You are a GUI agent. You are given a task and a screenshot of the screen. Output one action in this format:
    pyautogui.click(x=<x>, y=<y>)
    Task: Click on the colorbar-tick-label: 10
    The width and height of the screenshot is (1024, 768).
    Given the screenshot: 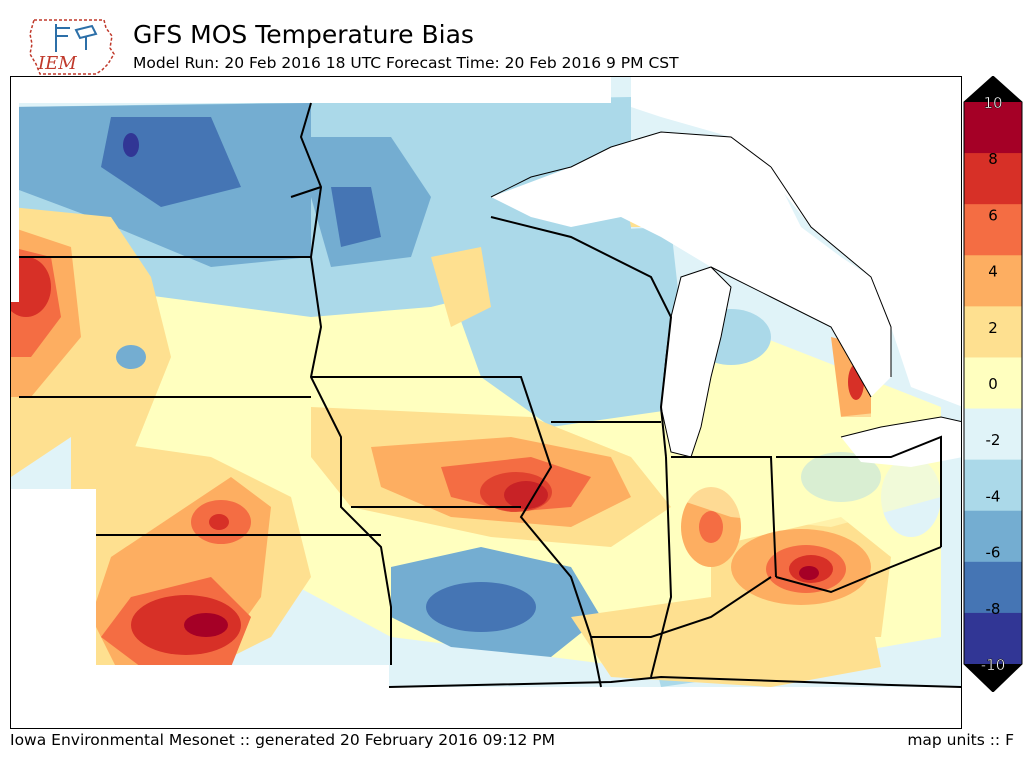 What is the action you would take?
    pyautogui.click(x=992, y=103)
    